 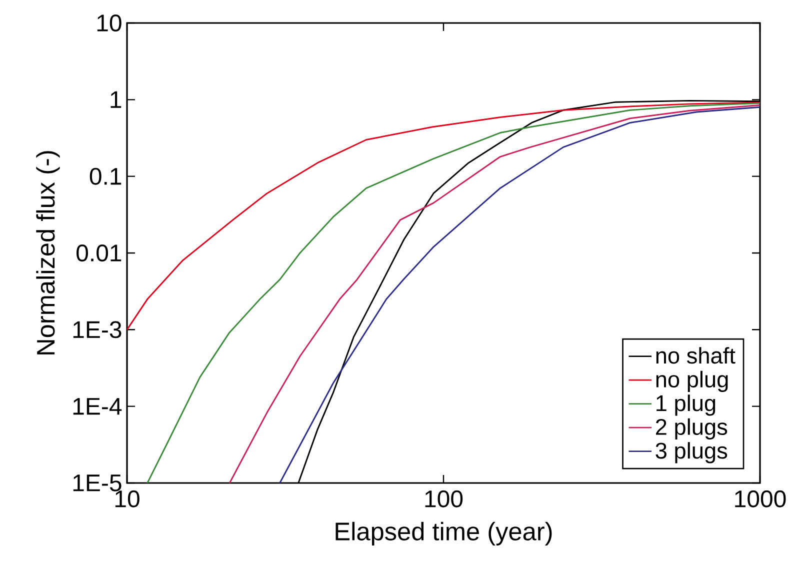 What do you see at coordinates (692, 453) in the screenshot?
I see `legend-label: 3 plugs` at bounding box center [692, 453].